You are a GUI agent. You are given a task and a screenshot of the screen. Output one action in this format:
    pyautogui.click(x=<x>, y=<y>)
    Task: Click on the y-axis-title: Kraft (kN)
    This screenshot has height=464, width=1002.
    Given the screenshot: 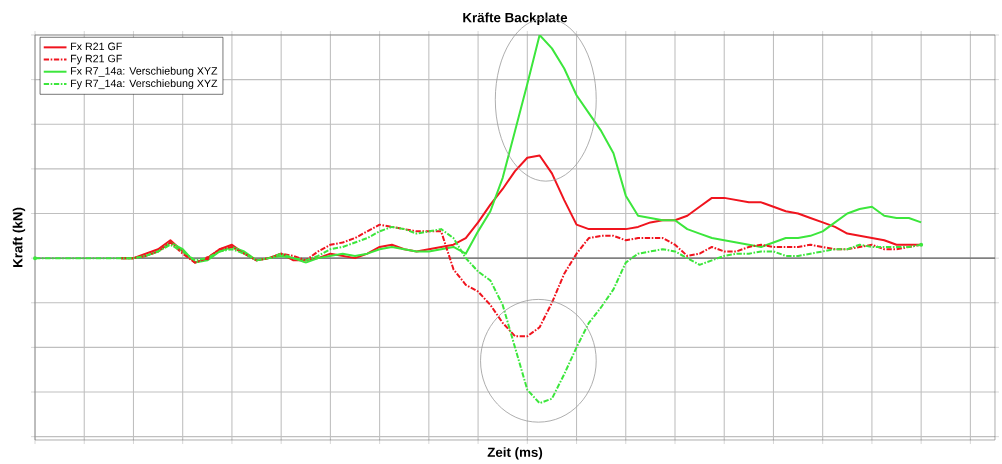 What is the action you would take?
    pyautogui.click(x=19, y=237)
    